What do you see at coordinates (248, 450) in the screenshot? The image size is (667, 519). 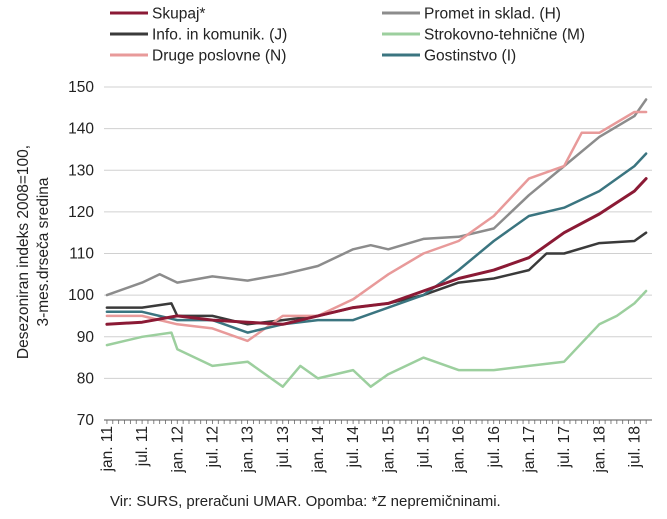 I see `x-tick-label: jan. 13` at bounding box center [248, 450].